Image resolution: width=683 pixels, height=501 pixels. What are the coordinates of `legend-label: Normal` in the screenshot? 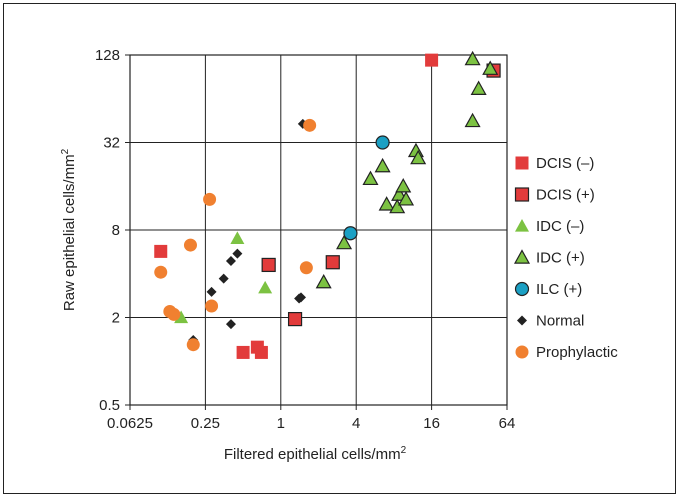 It's located at (560, 321).